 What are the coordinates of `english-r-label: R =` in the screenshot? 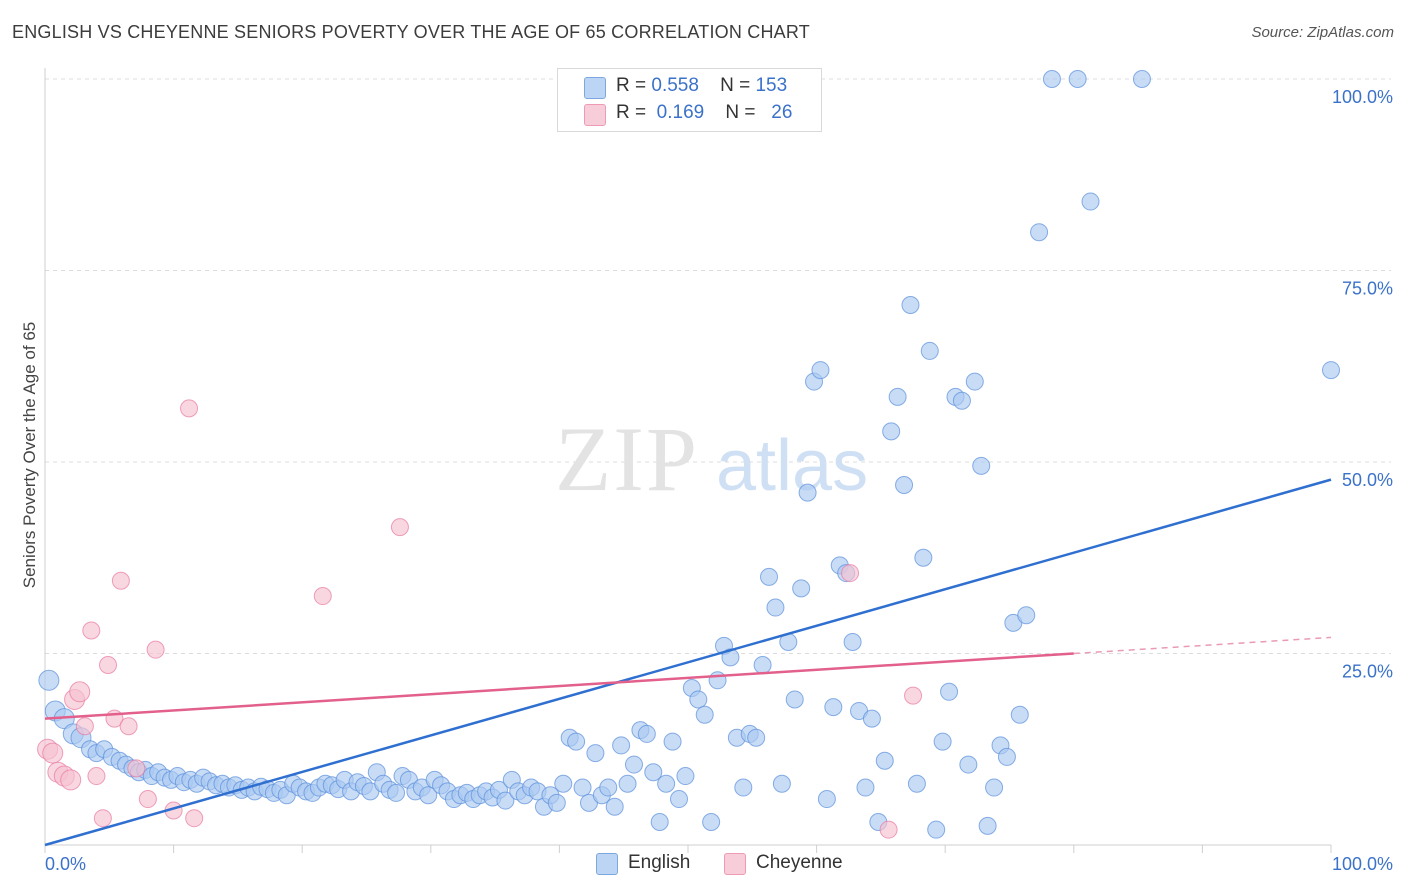 It's located at (631, 85).